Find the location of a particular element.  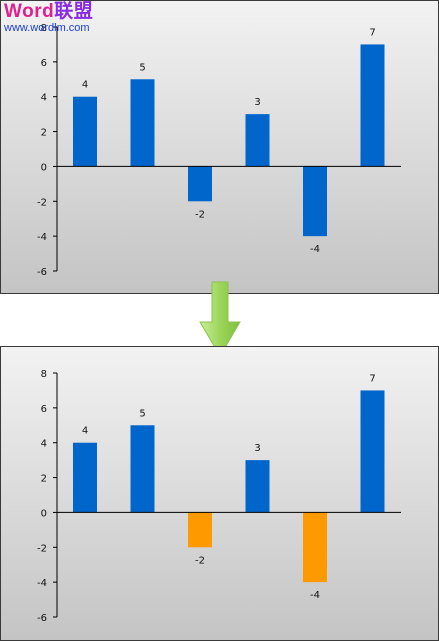

watermark-logo: Word联盟 www.wordlm.com is located at coordinates (48, 18).